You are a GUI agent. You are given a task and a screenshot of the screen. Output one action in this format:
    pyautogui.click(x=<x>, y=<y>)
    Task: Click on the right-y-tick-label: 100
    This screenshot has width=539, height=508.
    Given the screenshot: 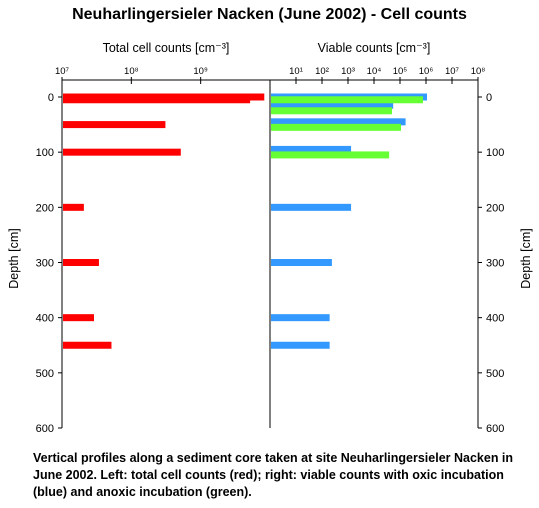 What is the action you would take?
    pyautogui.click(x=495, y=153)
    